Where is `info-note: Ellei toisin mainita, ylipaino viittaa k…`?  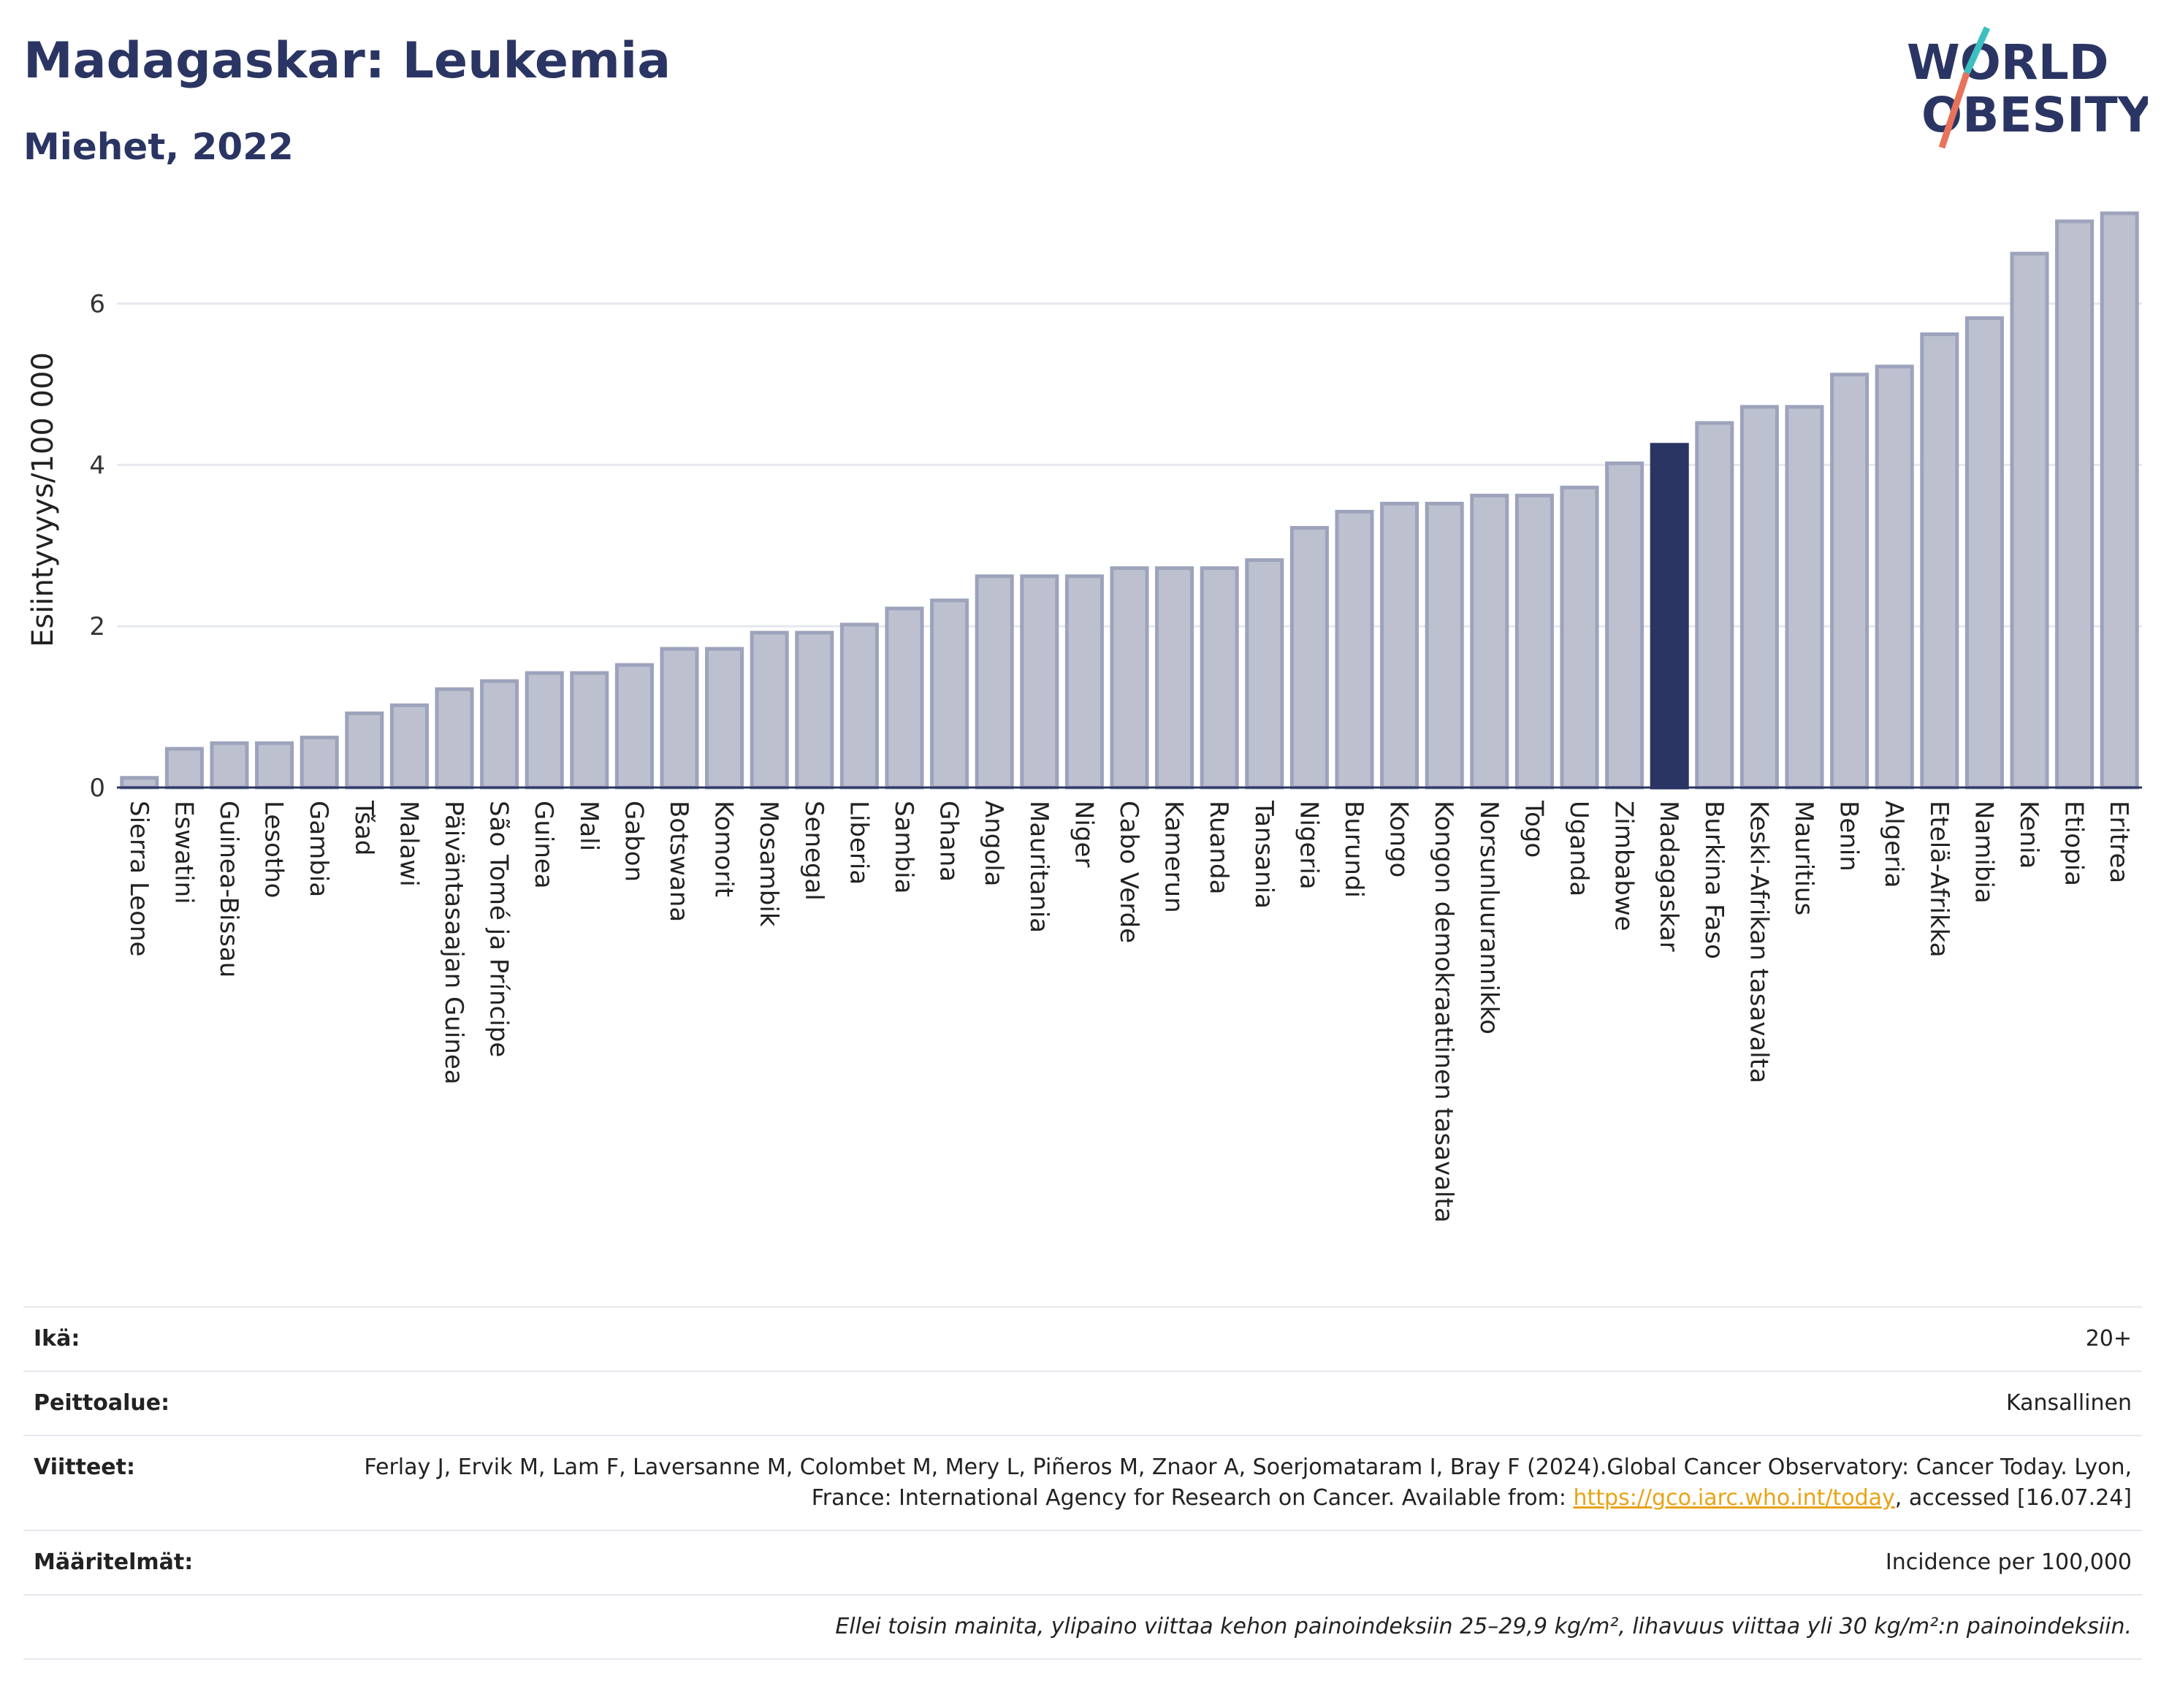
info-note: Ellei toisin mainita, ylipaino viittaa k… is located at coordinates (1484, 1626).